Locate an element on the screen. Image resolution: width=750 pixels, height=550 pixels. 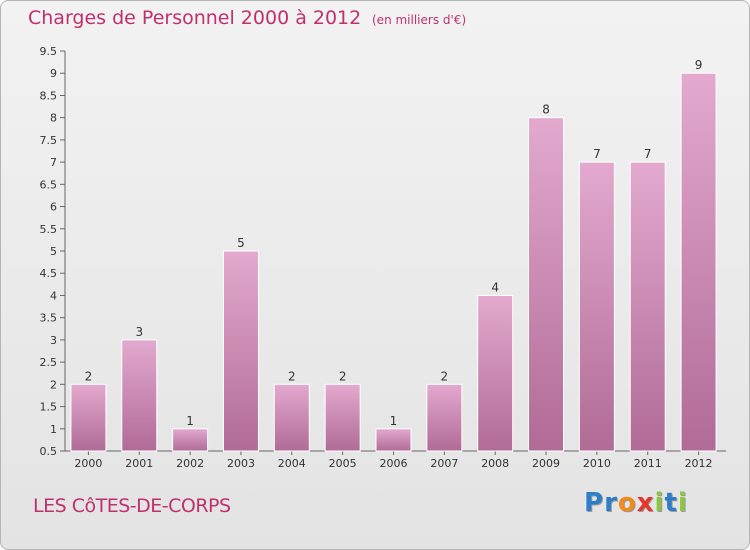
commune-name: LES CôTES-DE-CORPS is located at coordinates (132, 506).